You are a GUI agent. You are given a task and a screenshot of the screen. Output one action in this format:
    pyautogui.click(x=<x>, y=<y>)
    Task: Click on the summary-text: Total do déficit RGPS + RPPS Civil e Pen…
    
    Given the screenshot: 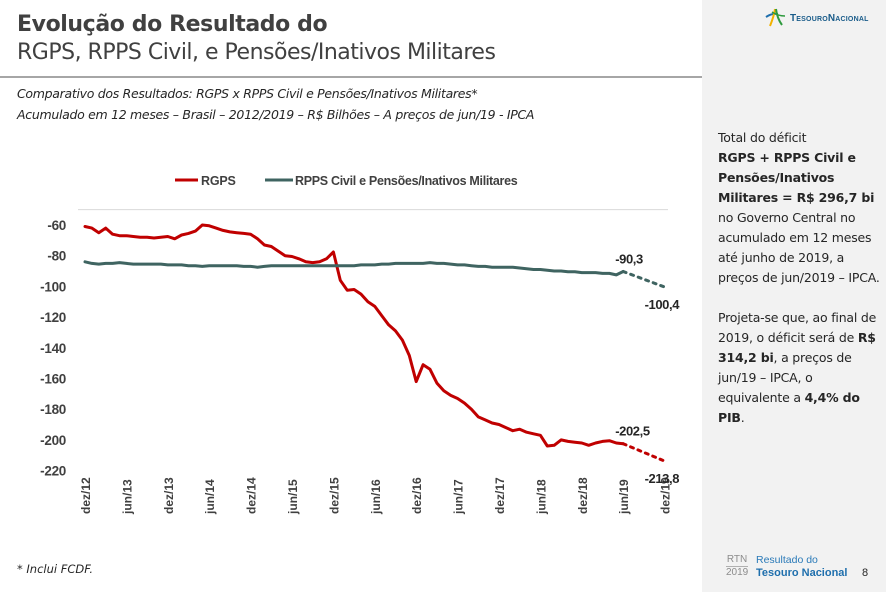 What is the action you would take?
    pyautogui.click(x=799, y=288)
    